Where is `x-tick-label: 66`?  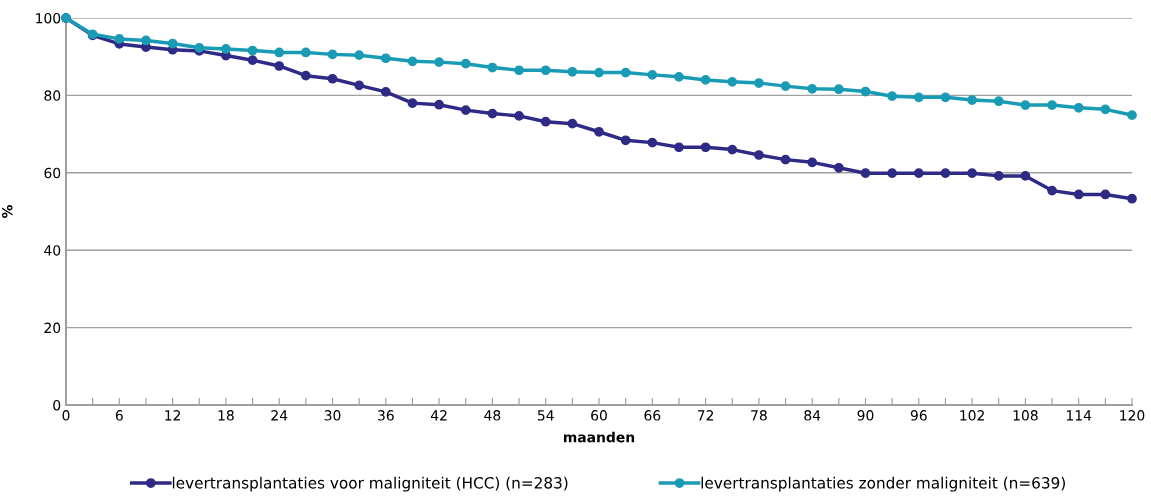
x-tick-label: 66 is located at coordinates (652, 415).